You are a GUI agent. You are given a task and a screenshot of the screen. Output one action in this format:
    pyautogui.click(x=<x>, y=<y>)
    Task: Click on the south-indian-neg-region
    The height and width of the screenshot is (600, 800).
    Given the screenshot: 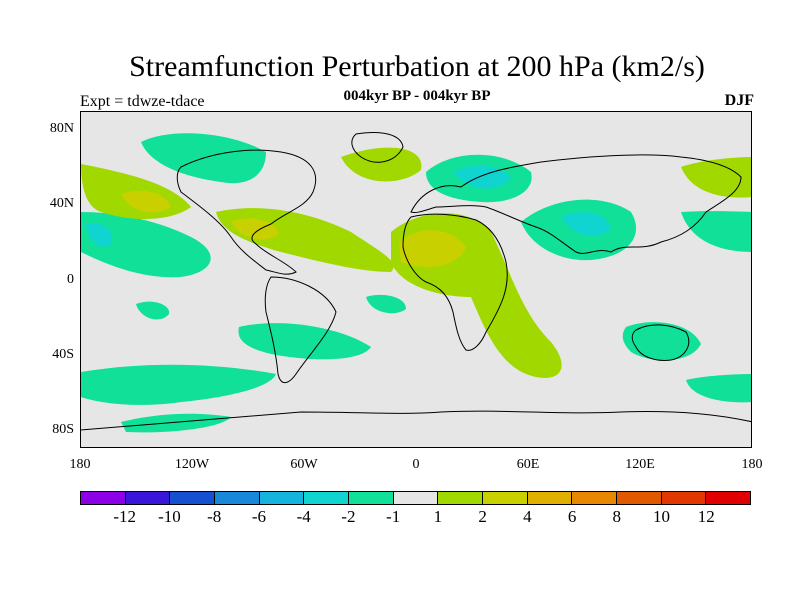 What is the action you would take?
    pyautogui.click(x=718, y=388)
    